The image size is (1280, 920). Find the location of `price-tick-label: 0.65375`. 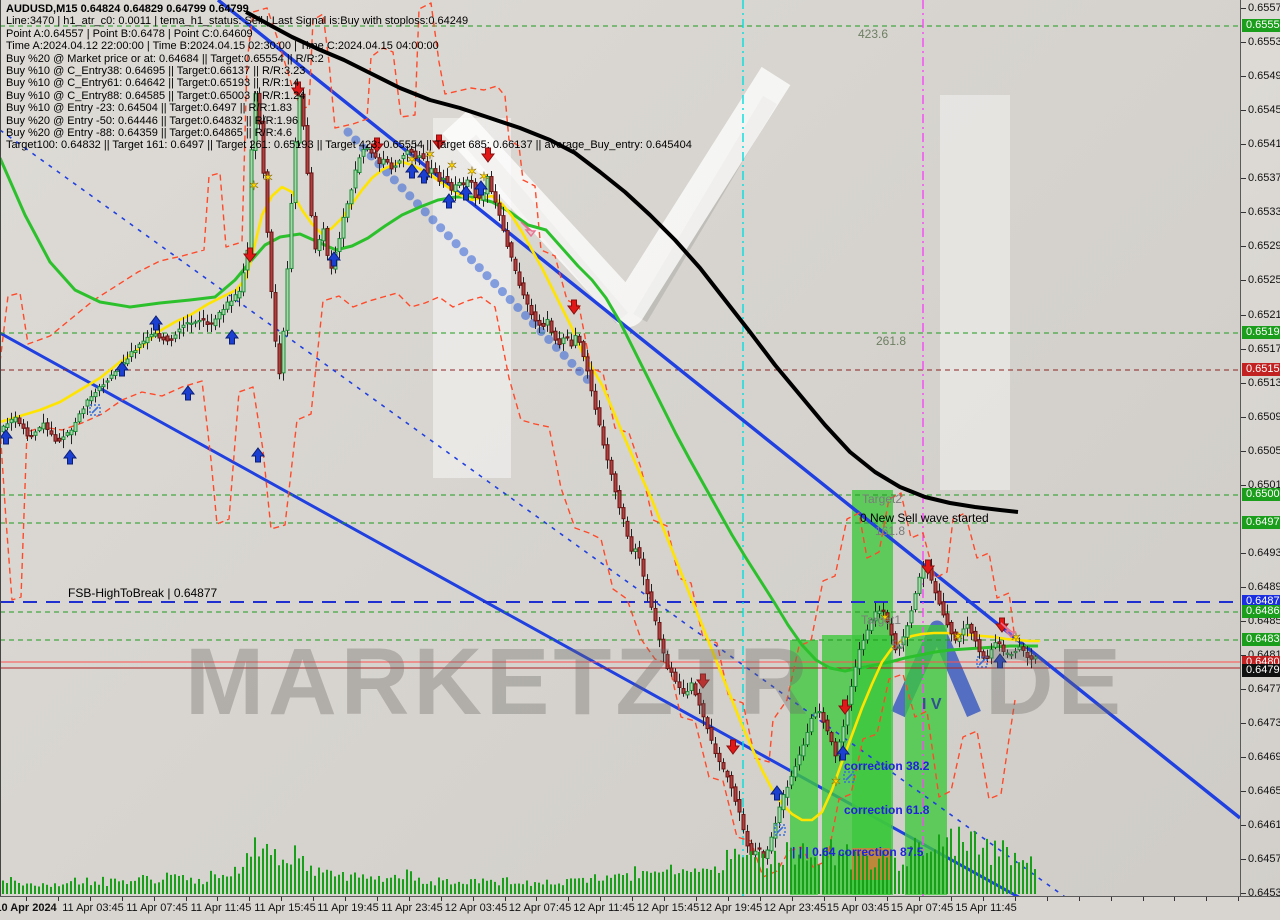

price-tick-label: 0.65375 is located at coordinates (1260, 178).